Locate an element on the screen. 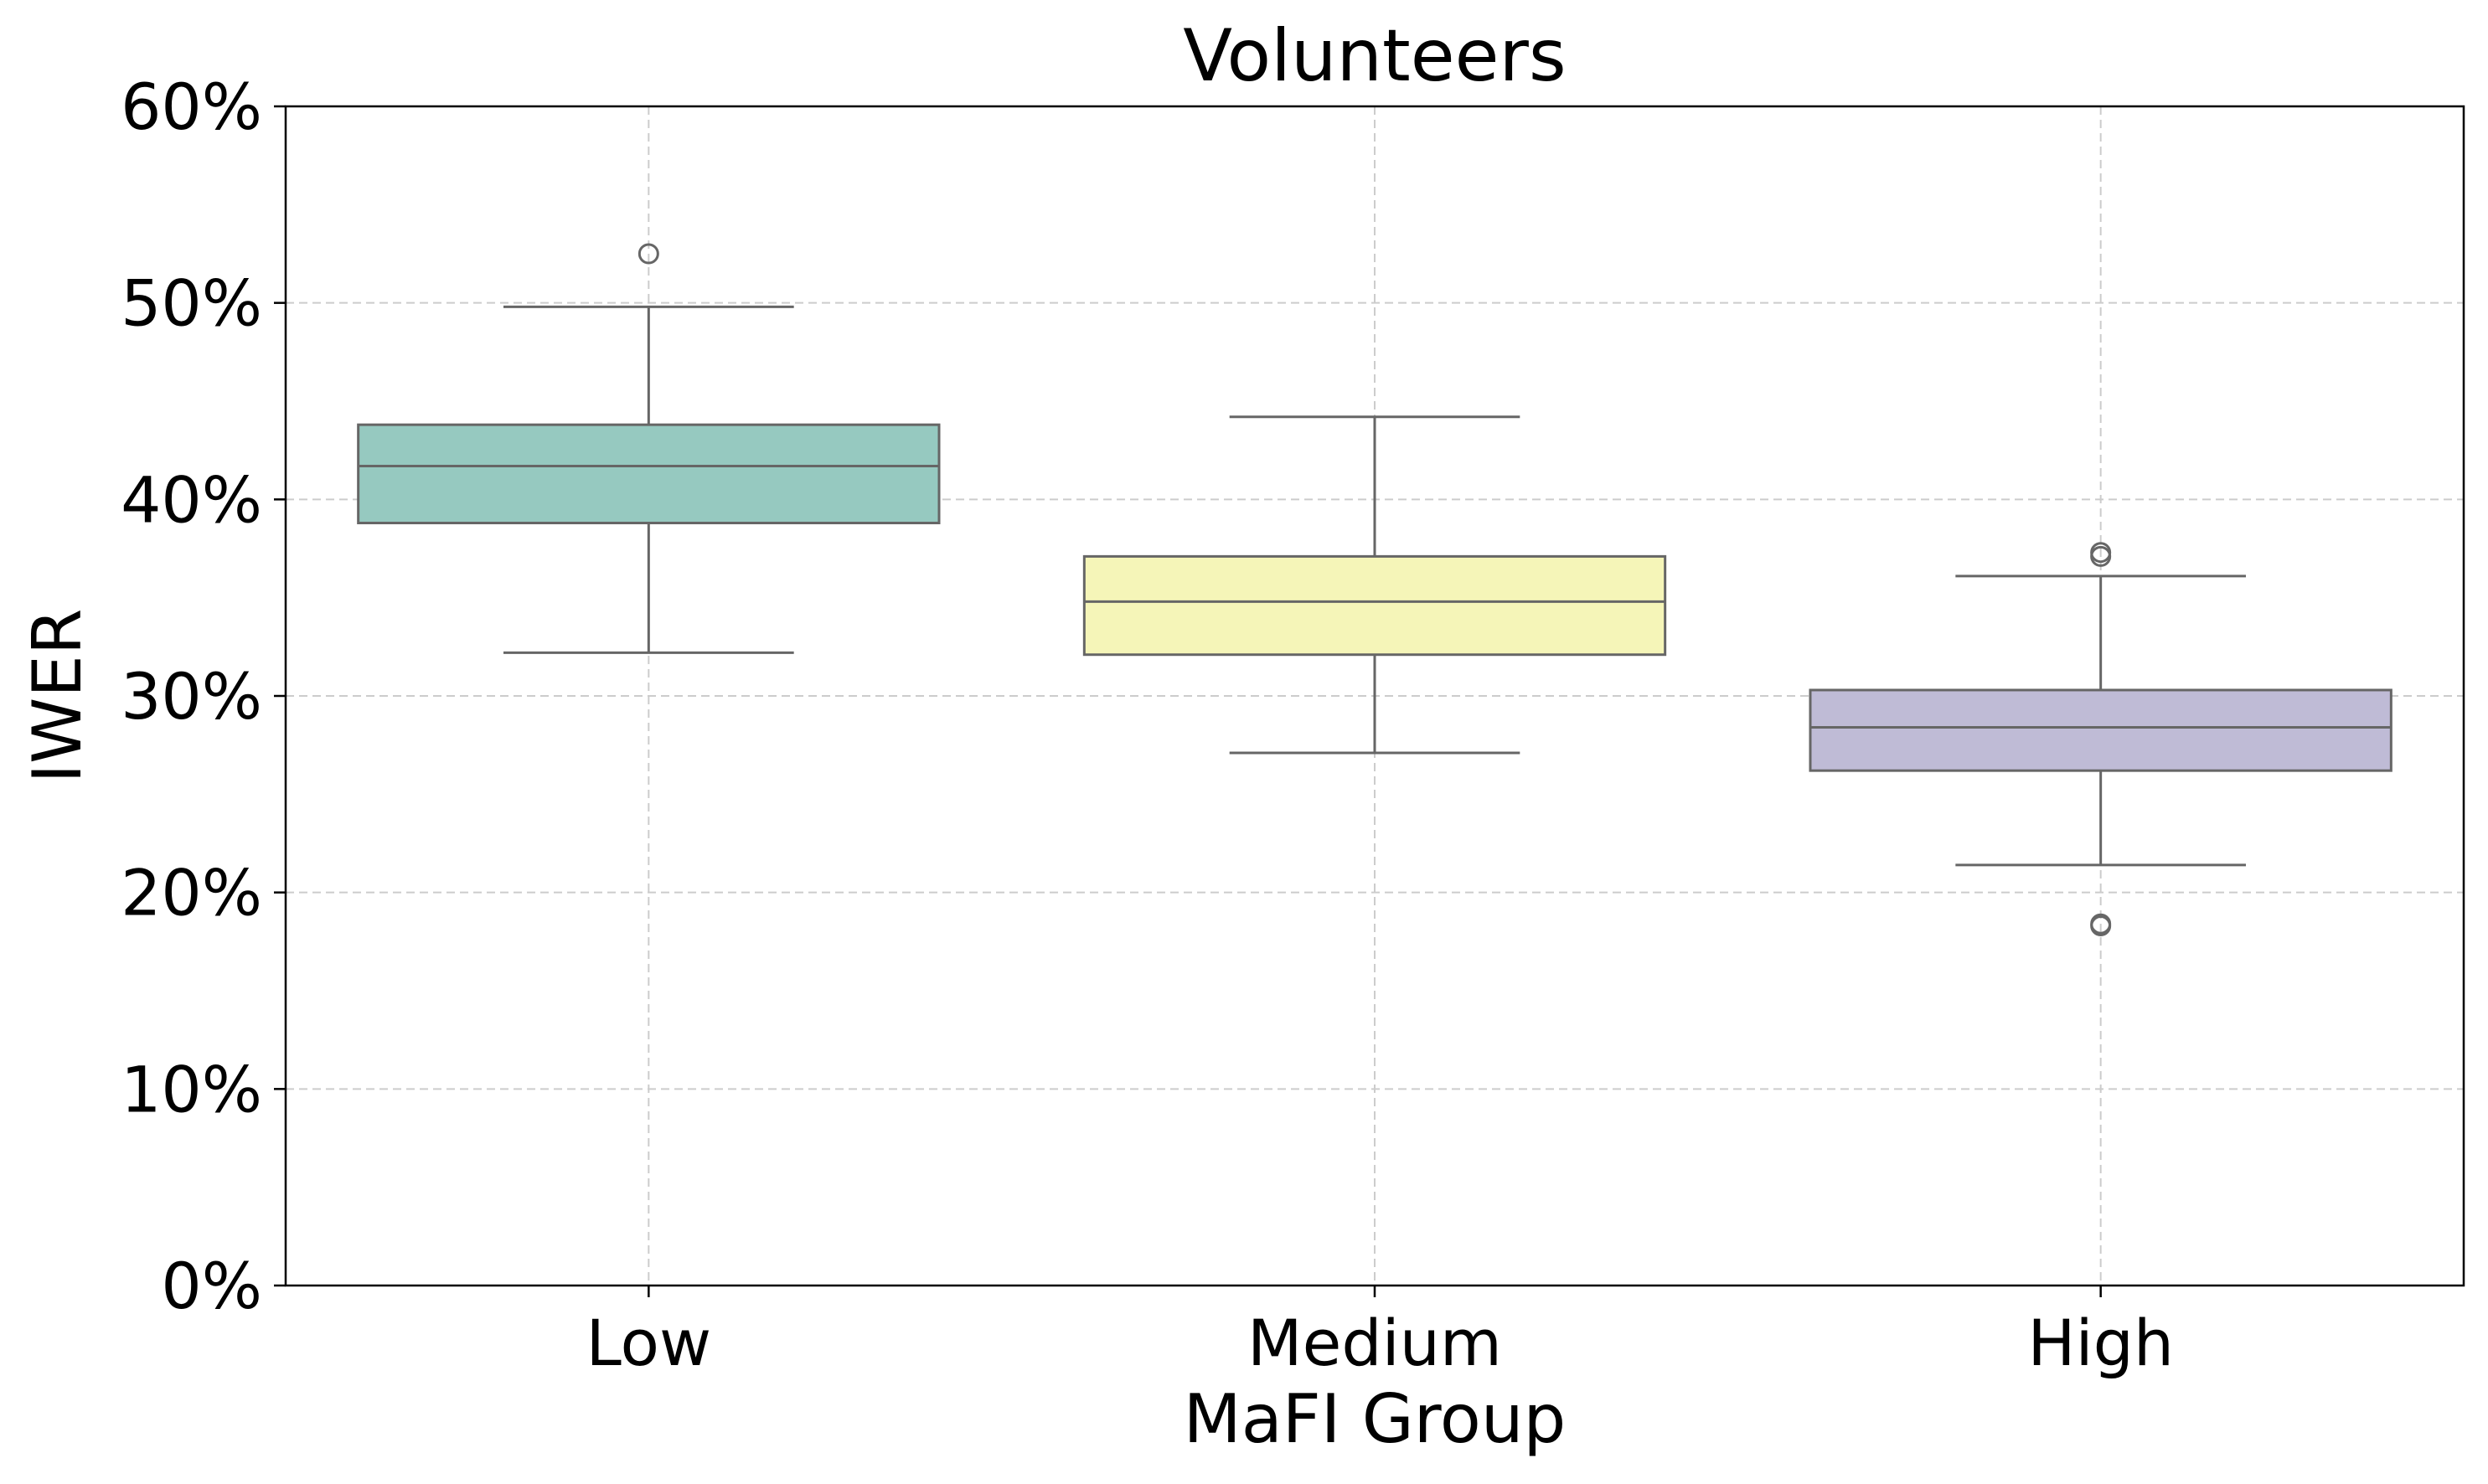  x-axis-ticks: Low Medium High is located at coordinates (1380, 1333).